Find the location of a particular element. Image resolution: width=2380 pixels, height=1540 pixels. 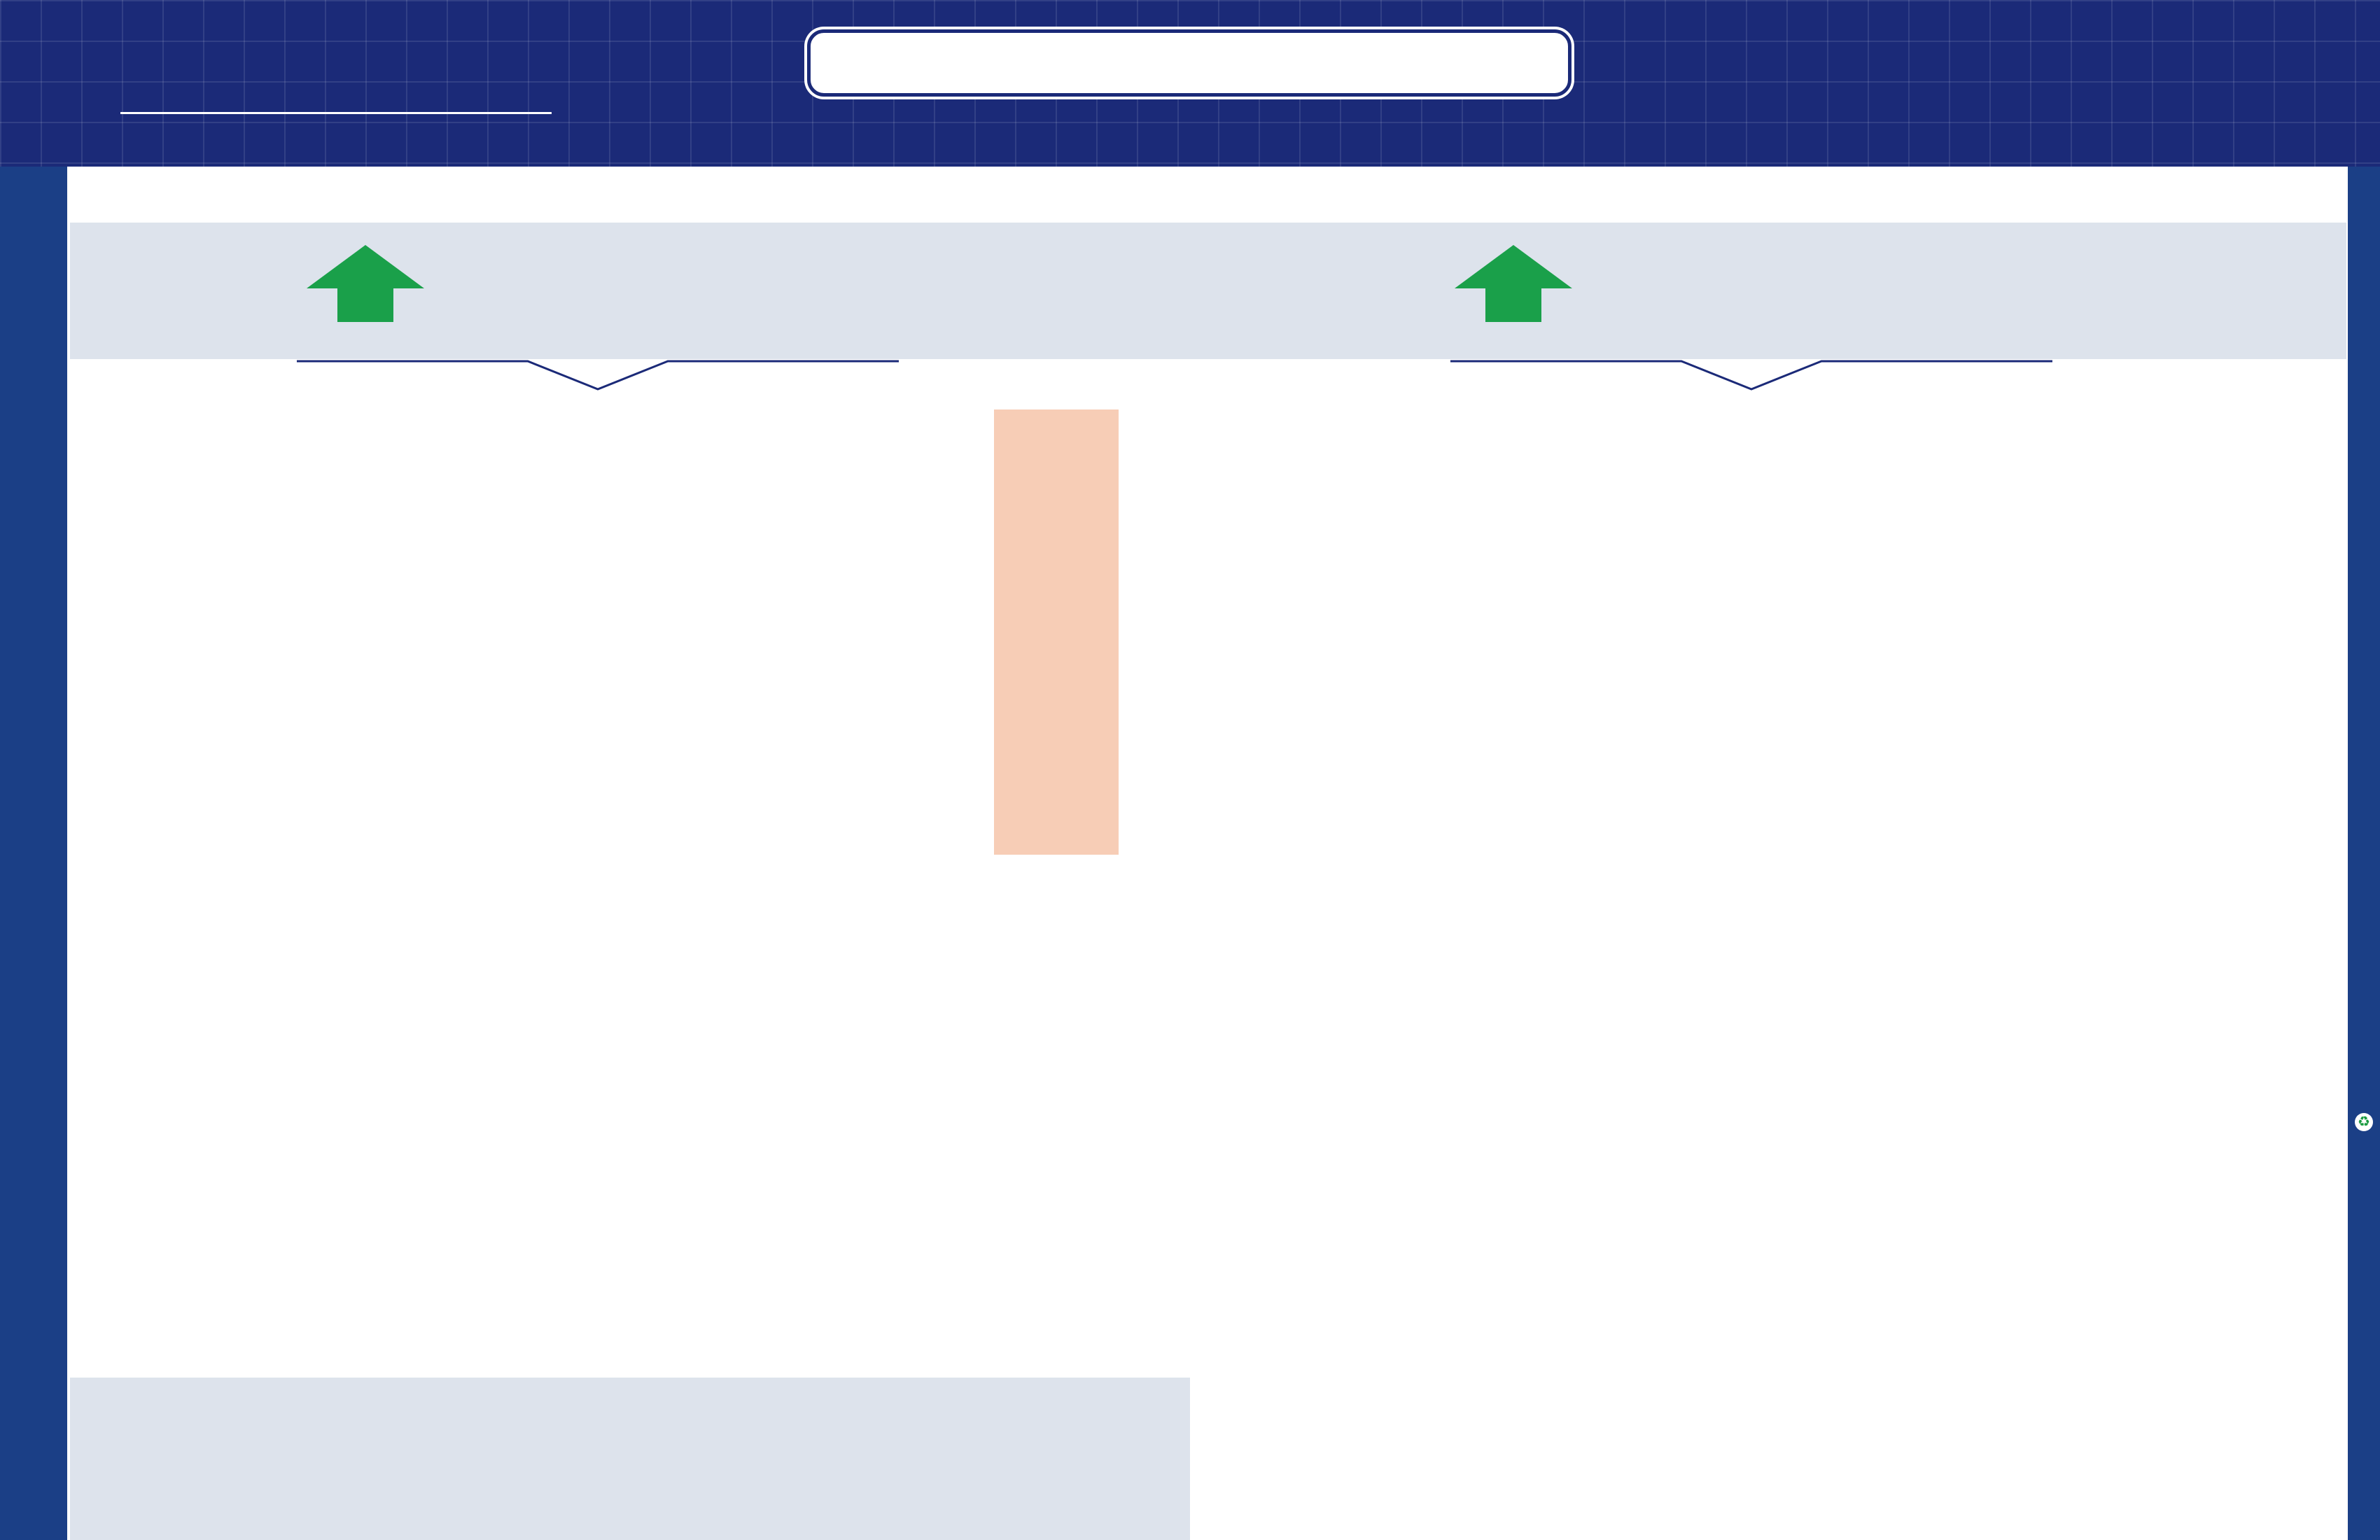

right-up-arrow-icon is located at coordinates (1513, 283).